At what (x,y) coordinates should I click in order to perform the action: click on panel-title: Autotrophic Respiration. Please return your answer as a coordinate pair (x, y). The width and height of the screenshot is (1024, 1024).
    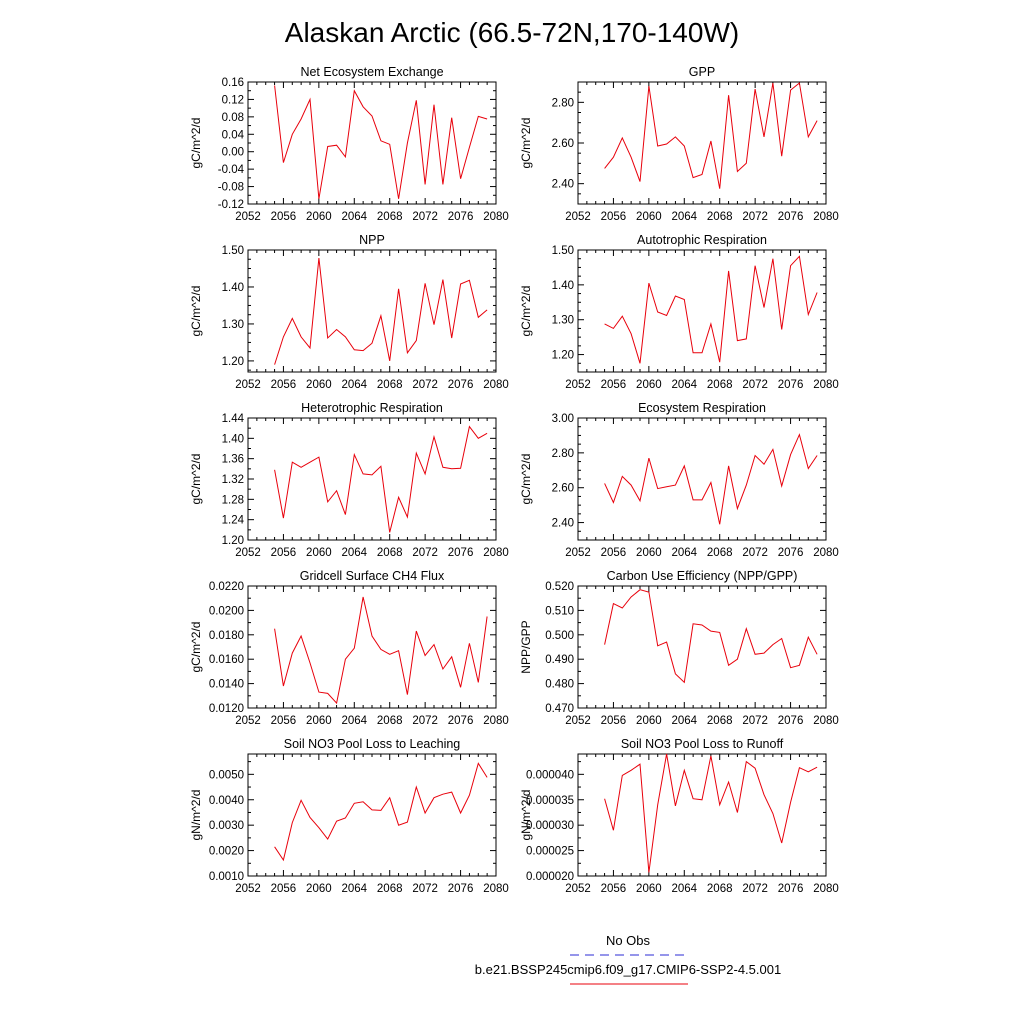
    Looking at the image, I should click on (702, 240).